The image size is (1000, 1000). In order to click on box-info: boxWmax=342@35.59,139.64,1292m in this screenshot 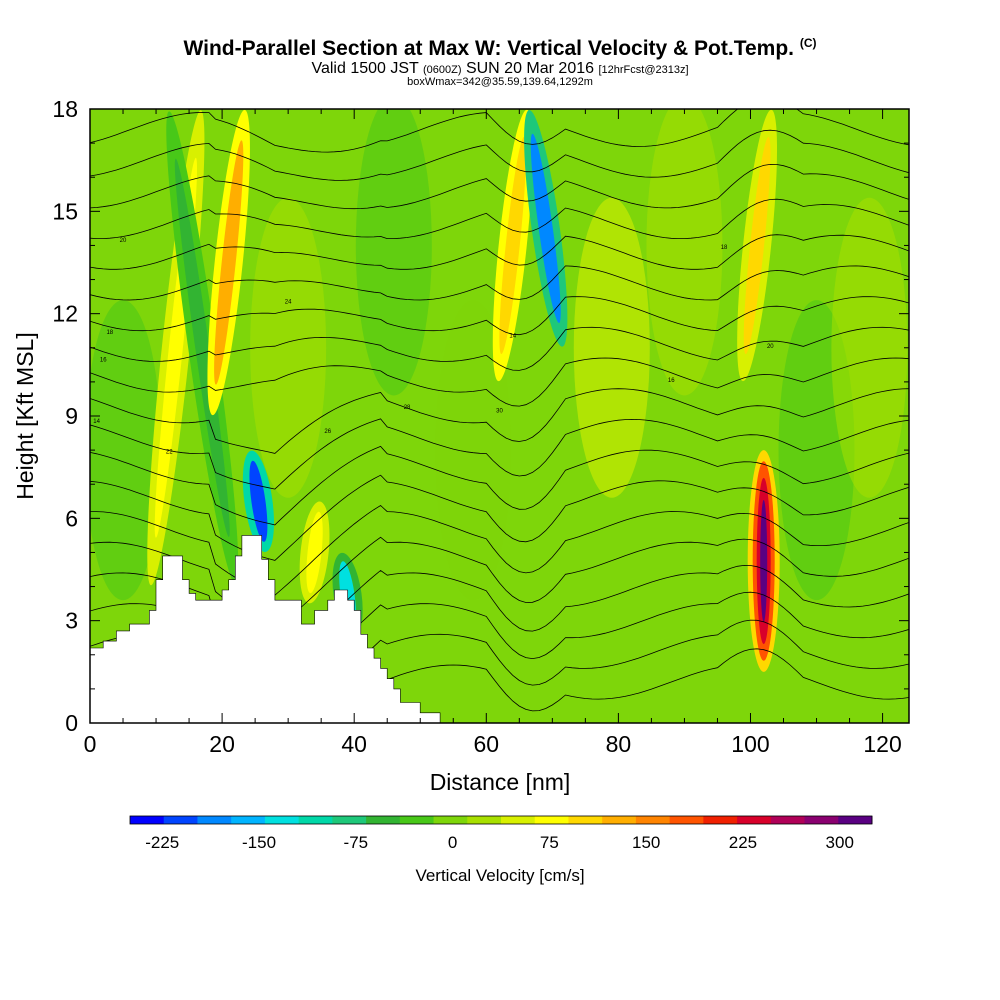, I will do `click(500, 82)`.